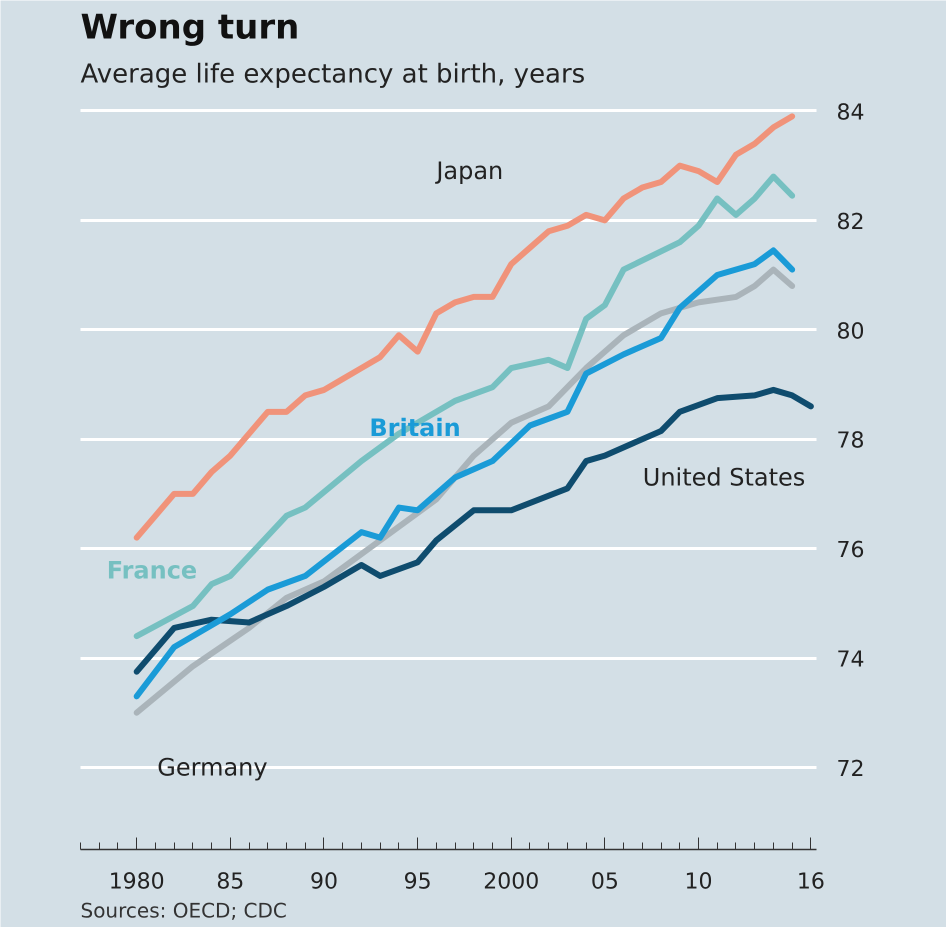 The height and width of the screenshot is (927, 946). Describe the element at coordinates (850, 331) in the screenshot. I see `y-tick-label: 80` at that location.